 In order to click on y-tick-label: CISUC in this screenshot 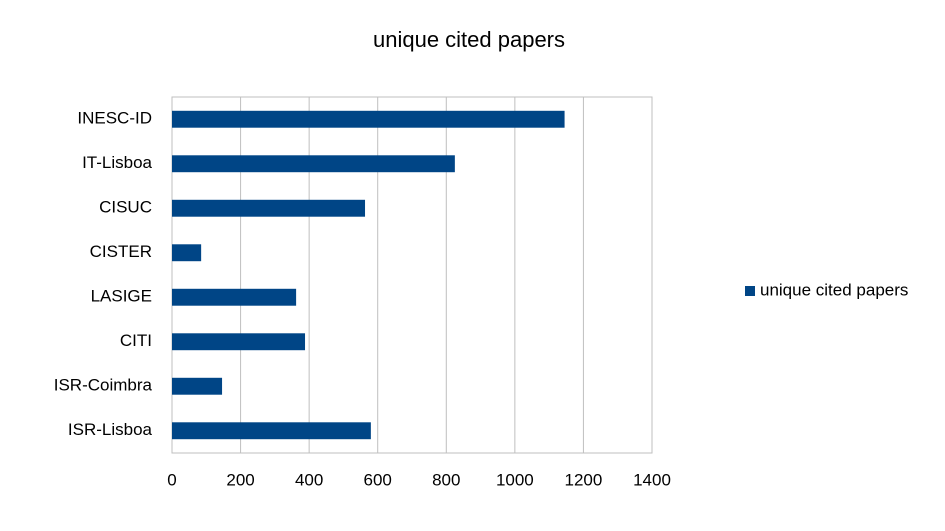, I will do `click(125, 207)`.